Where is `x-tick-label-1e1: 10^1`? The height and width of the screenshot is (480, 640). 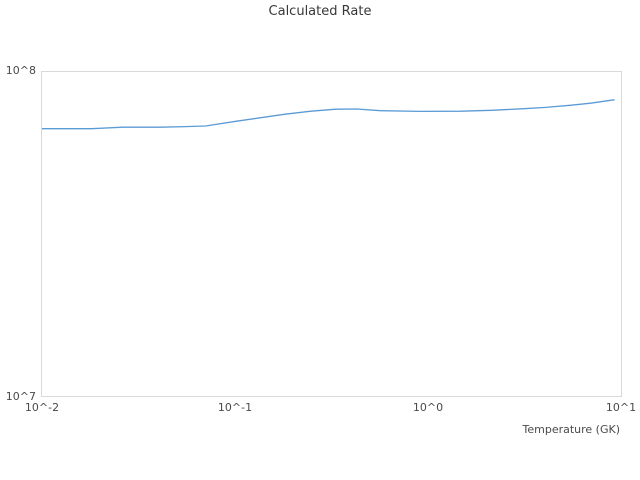
x-tick-label-1e1: 10^1 is located at coordinates (621, 407).